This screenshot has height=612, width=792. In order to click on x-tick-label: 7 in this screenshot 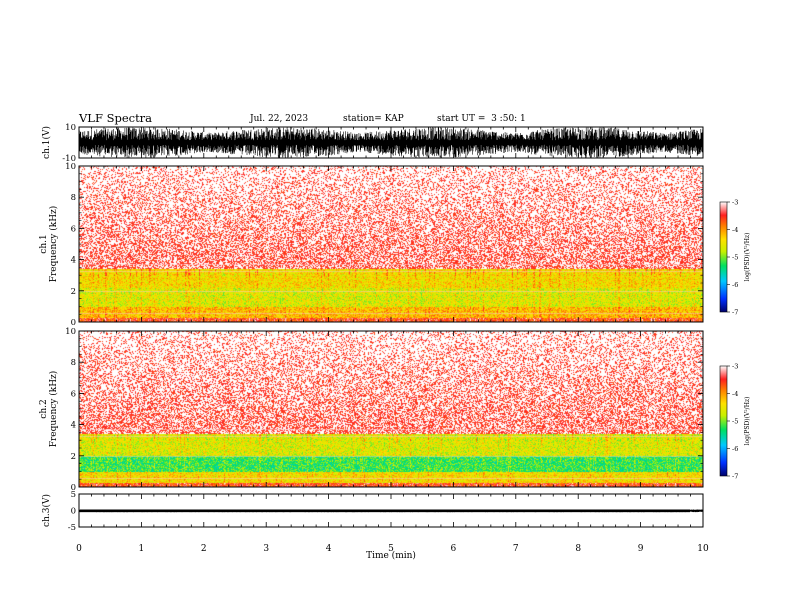, I will do `click(516, 549)`.